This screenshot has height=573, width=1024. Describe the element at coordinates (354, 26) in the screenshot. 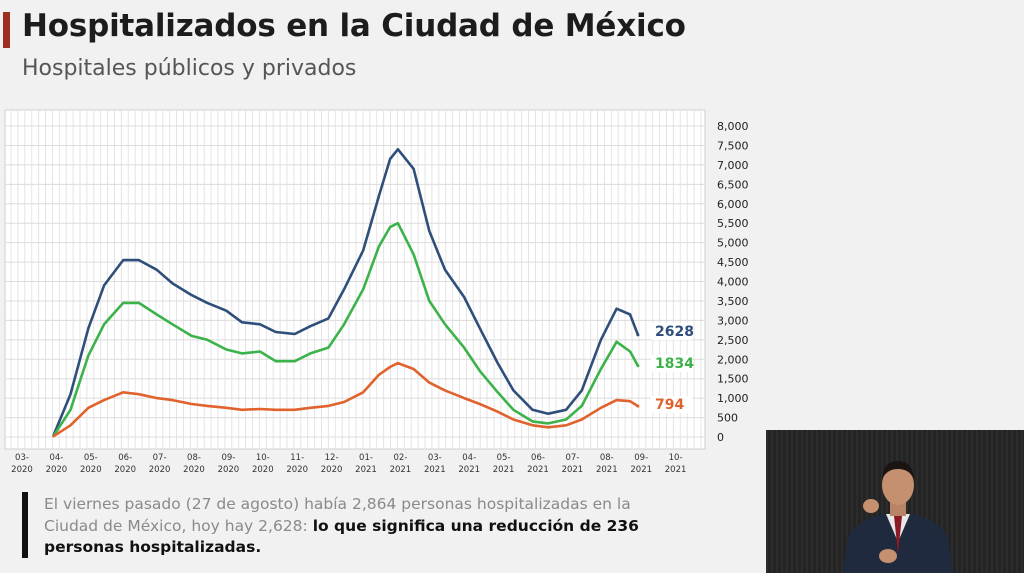

I see `page-title: Hospitalizados en la Ciudad de México` at that location.